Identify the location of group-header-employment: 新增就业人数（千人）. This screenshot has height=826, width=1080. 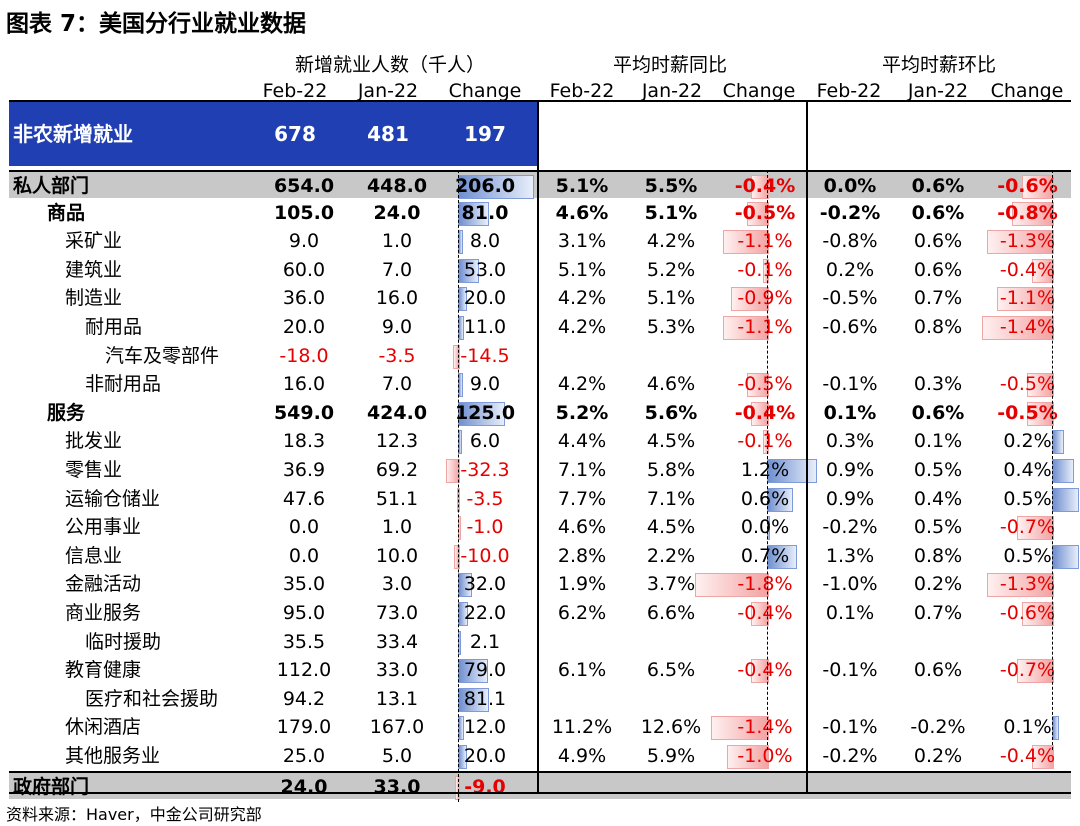
(389, 65).